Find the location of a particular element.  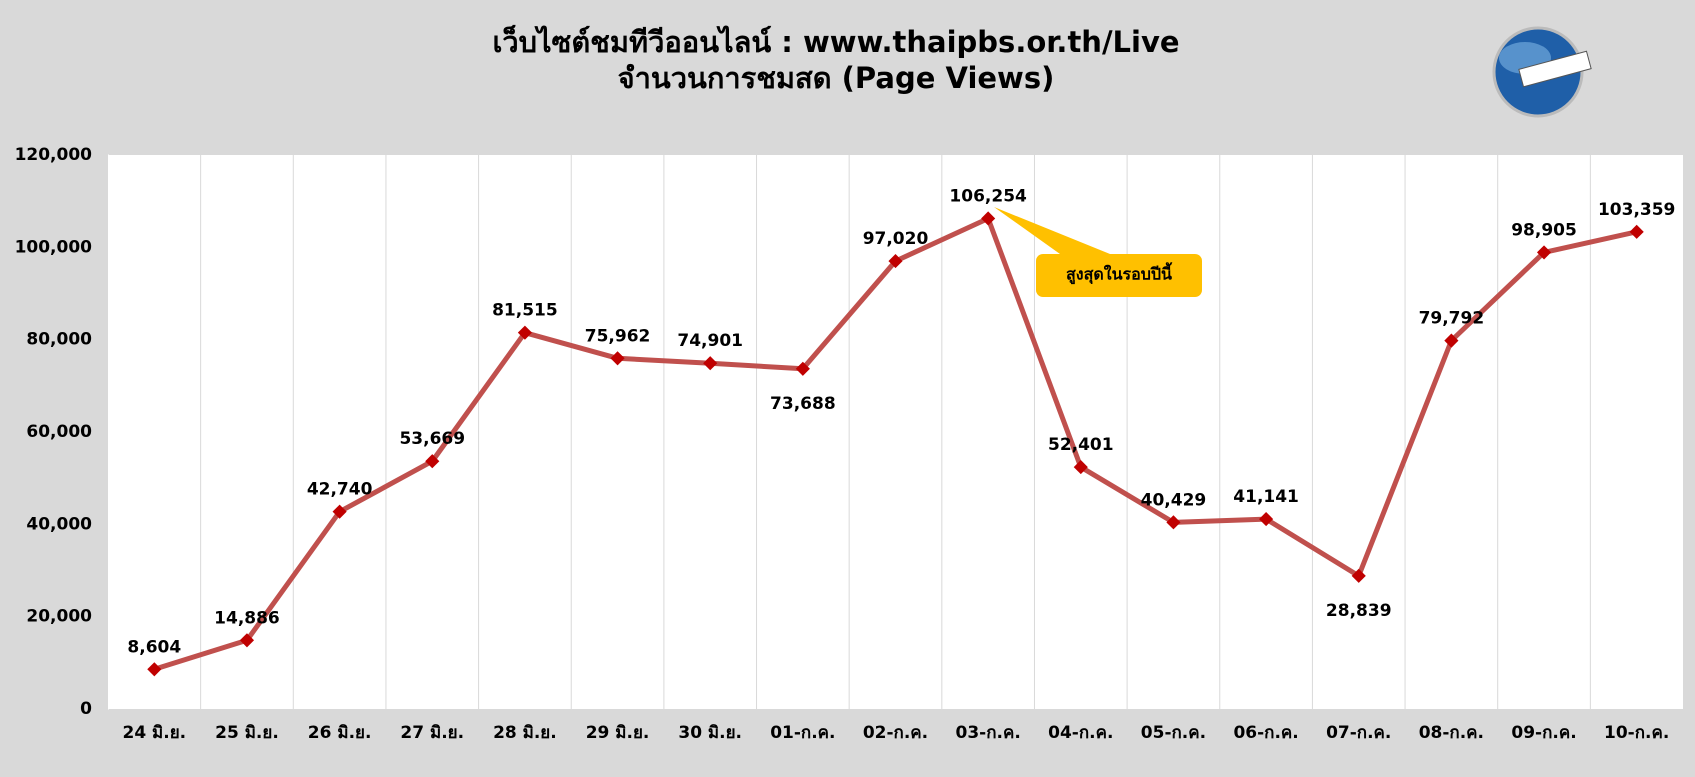

data-label: 41,141 is located at coordinates (1266, 497).